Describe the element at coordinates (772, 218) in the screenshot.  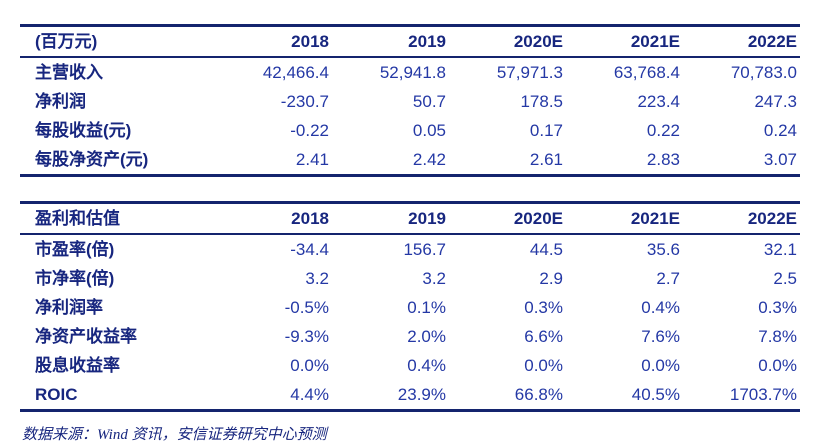
I see `profit-and-valuation-year-header: 2022E` at that location.